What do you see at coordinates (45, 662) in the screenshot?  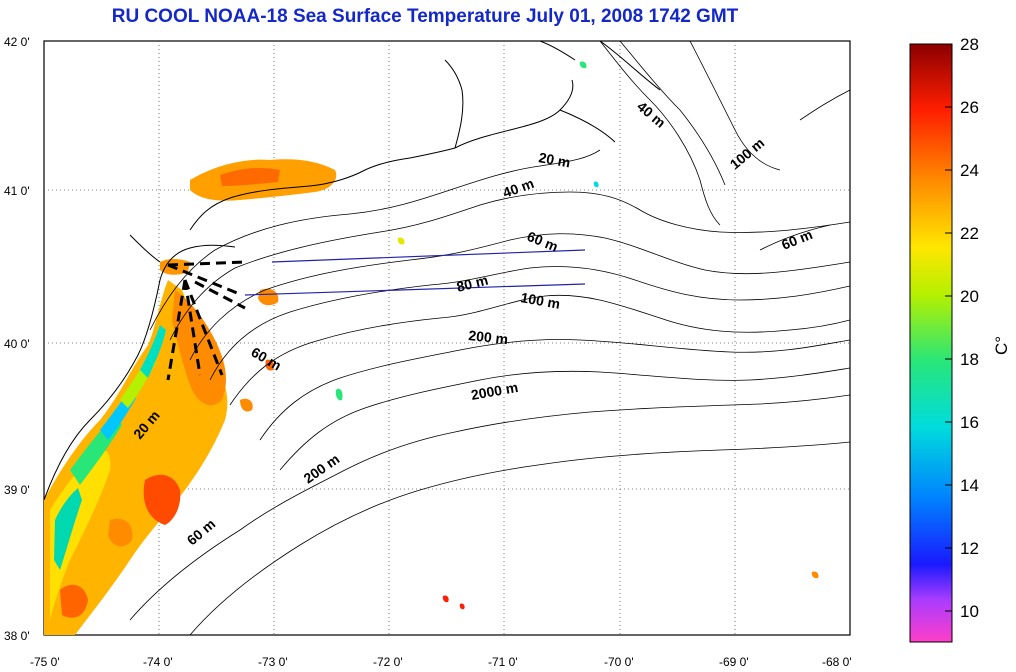 I see `lon-tick-label: -75 0'` at bounding box center [45, 662].